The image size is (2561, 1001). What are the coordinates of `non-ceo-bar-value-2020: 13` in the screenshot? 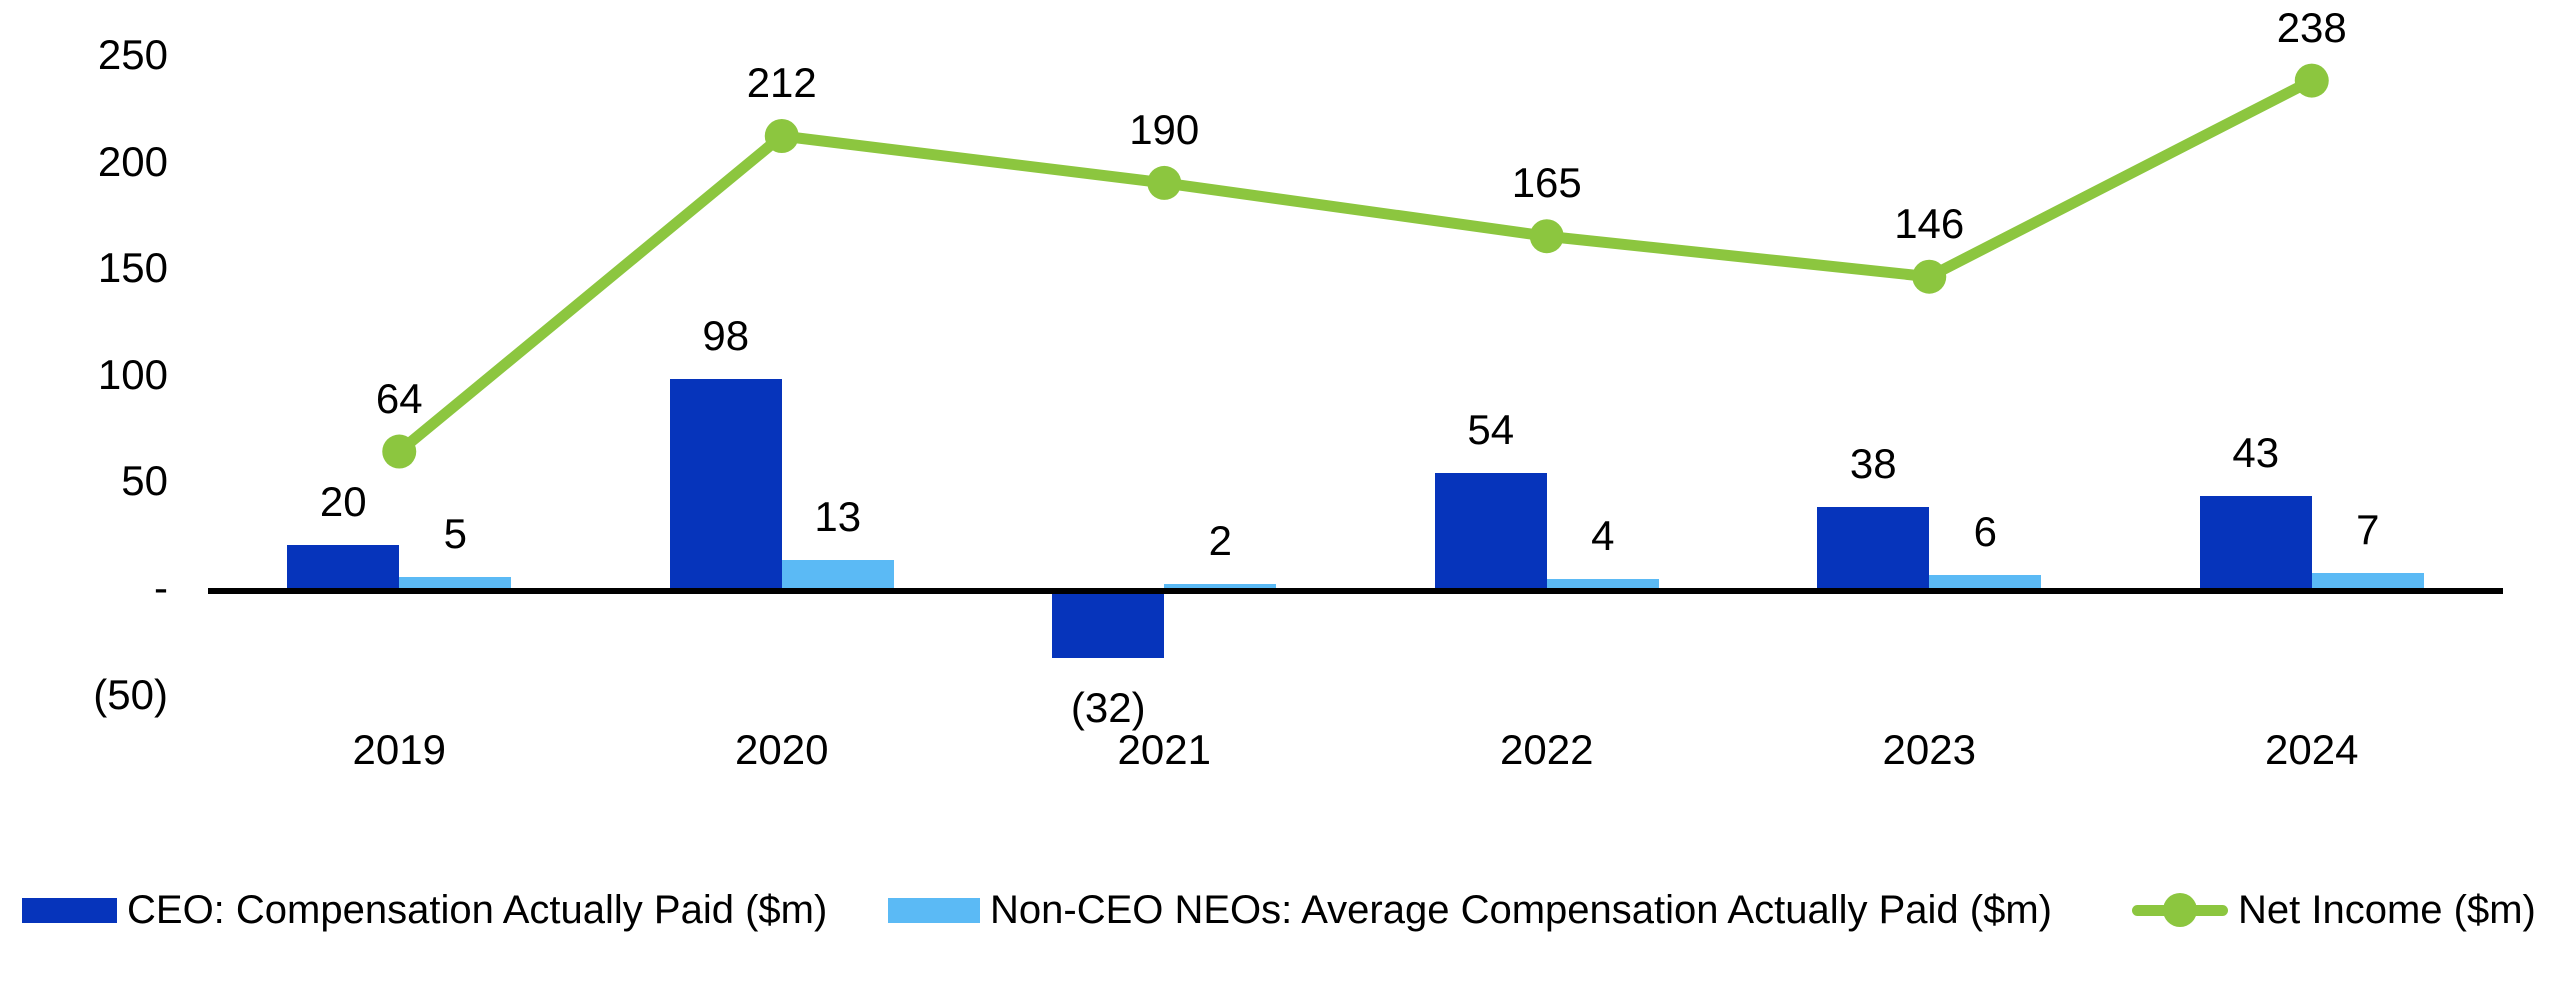 It's located at (838, 517).